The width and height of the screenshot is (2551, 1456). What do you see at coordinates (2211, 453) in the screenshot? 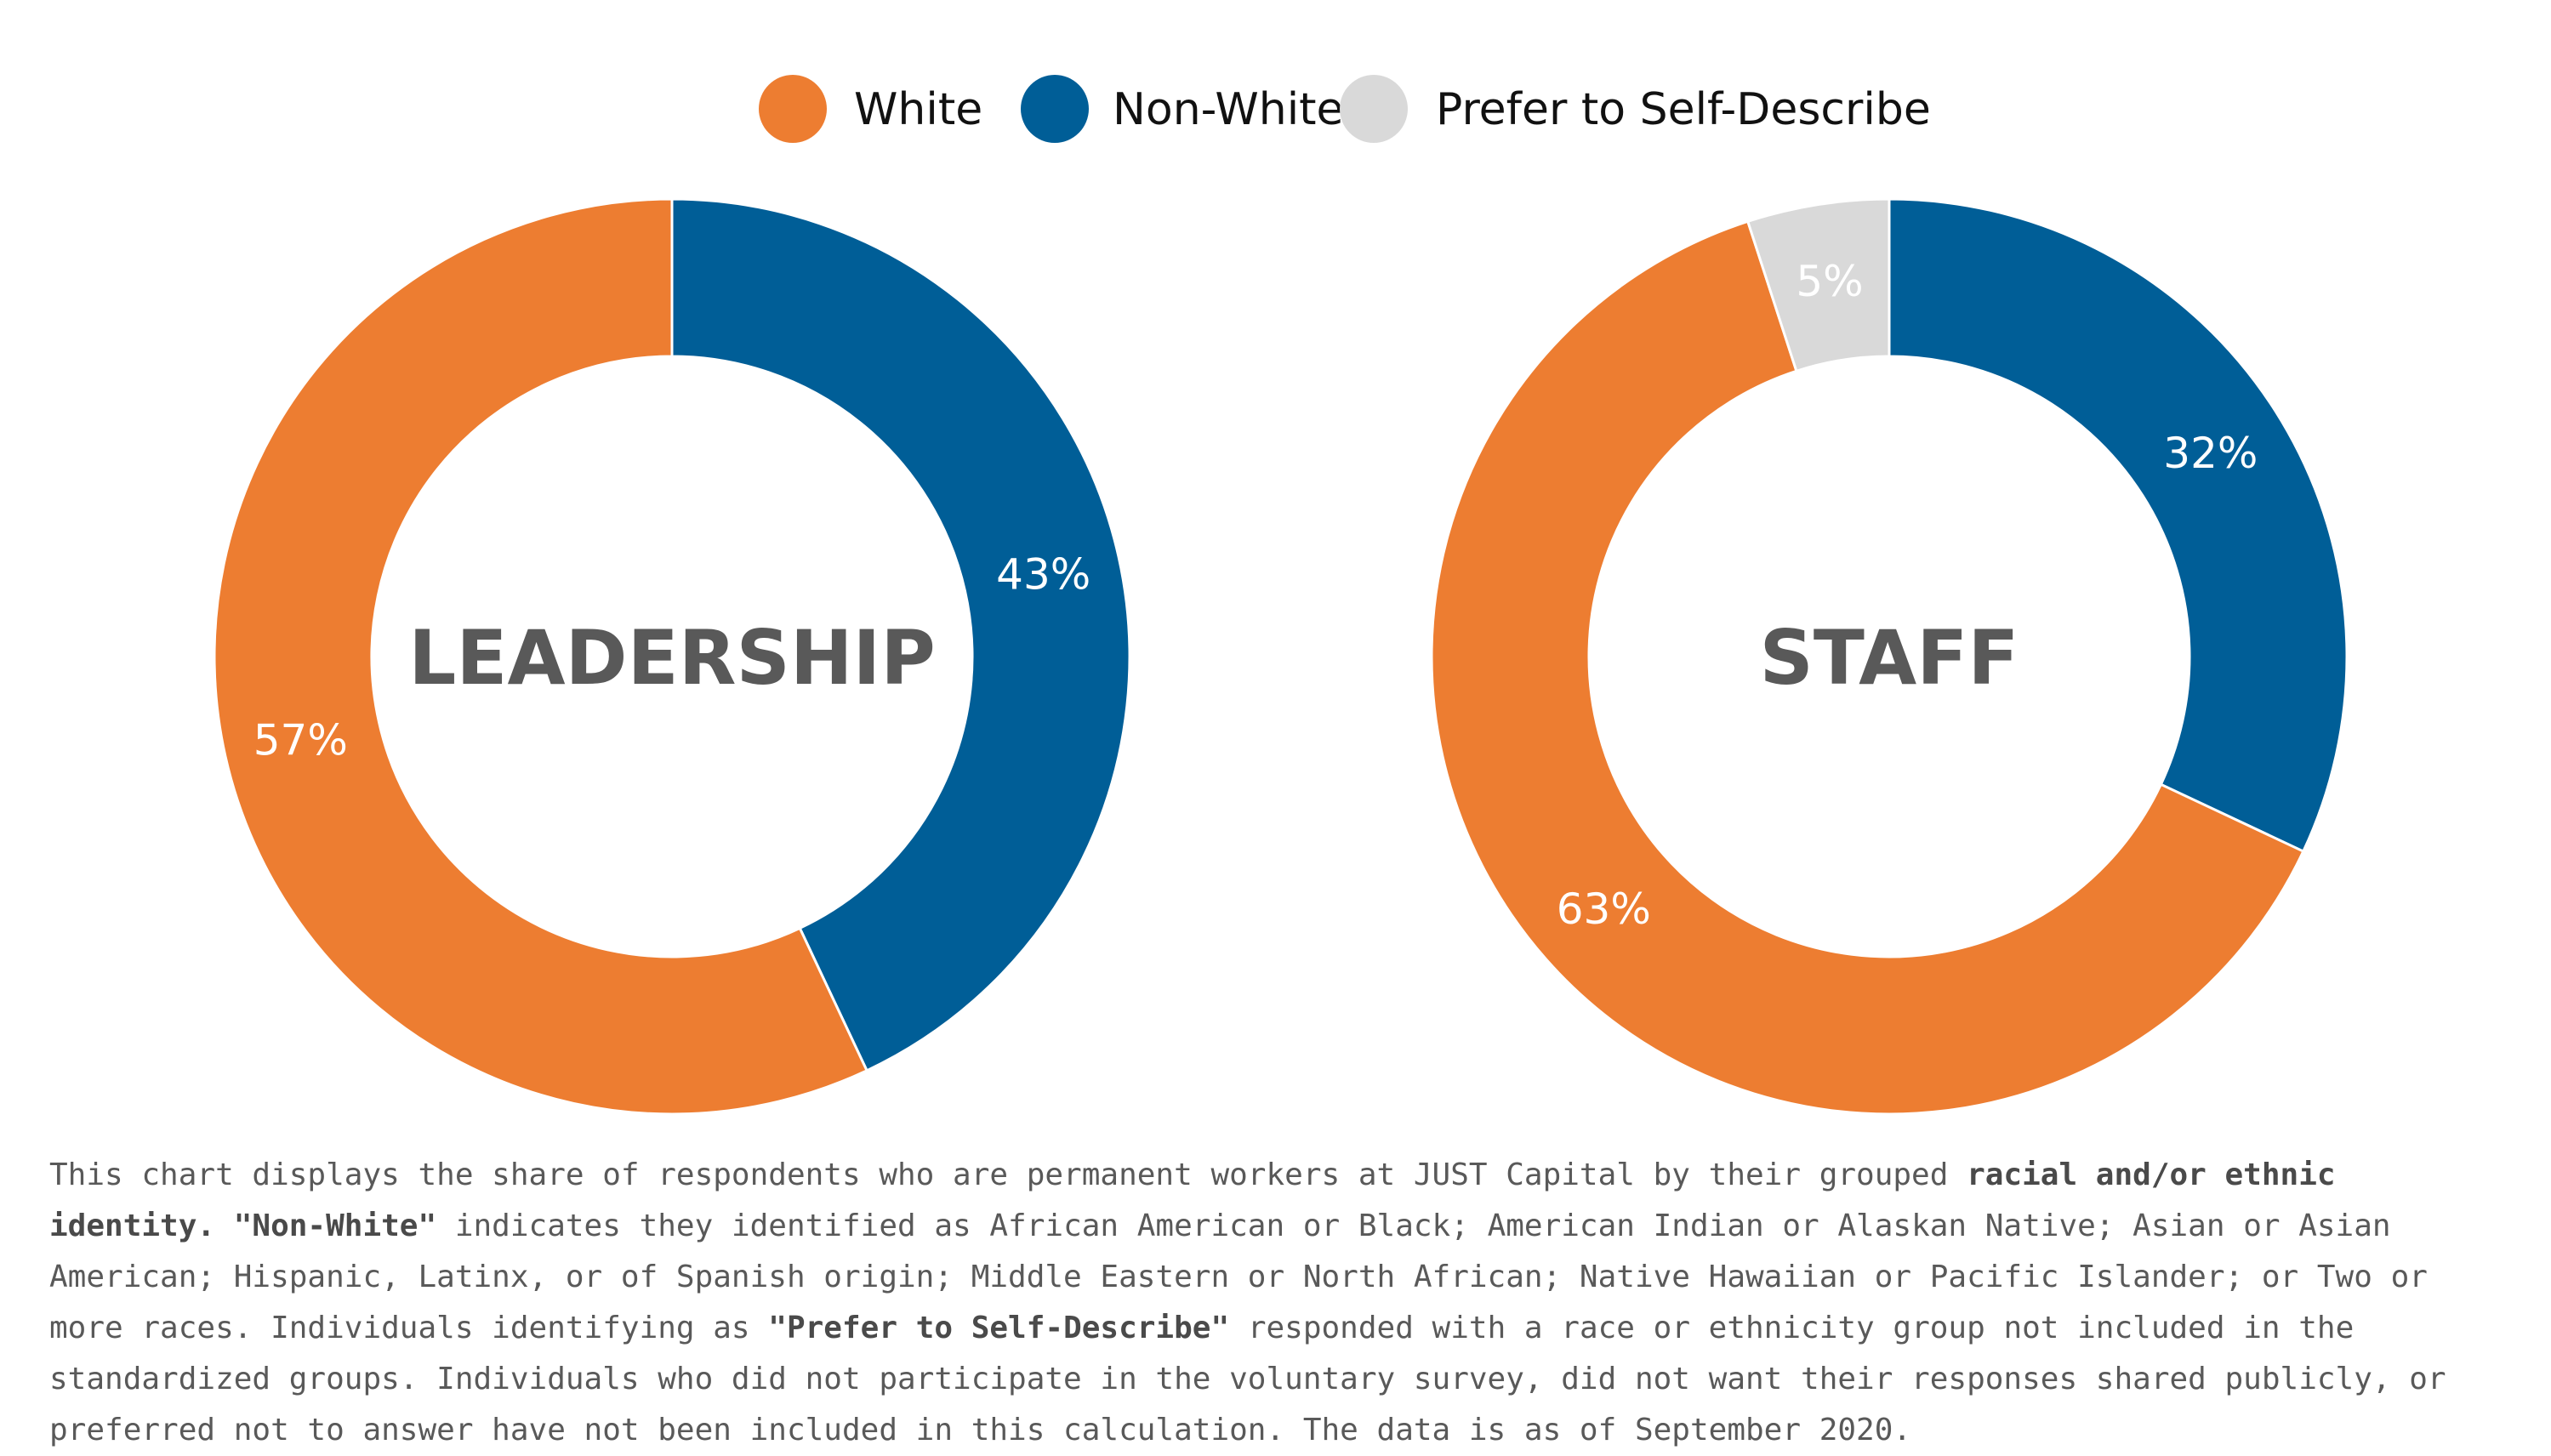
I see `value-label-staff-non-white: 32%` at bounding box center [2211, 453].